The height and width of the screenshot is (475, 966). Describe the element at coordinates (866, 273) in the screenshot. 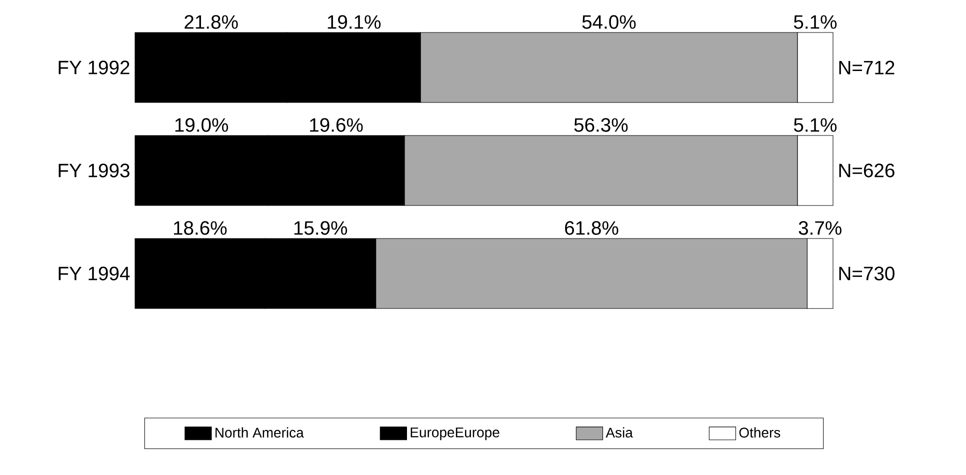

I see `text: N=730` at that location.